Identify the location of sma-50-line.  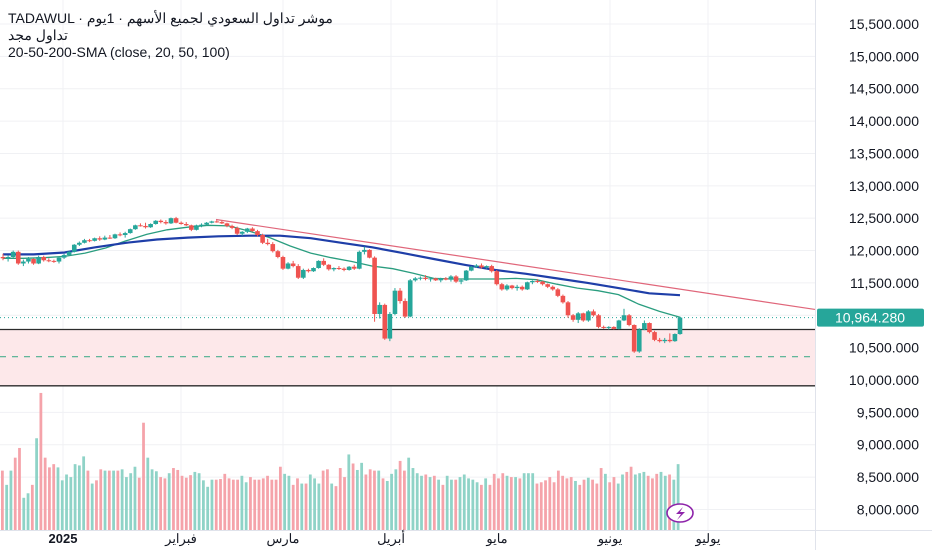
(342, 265).